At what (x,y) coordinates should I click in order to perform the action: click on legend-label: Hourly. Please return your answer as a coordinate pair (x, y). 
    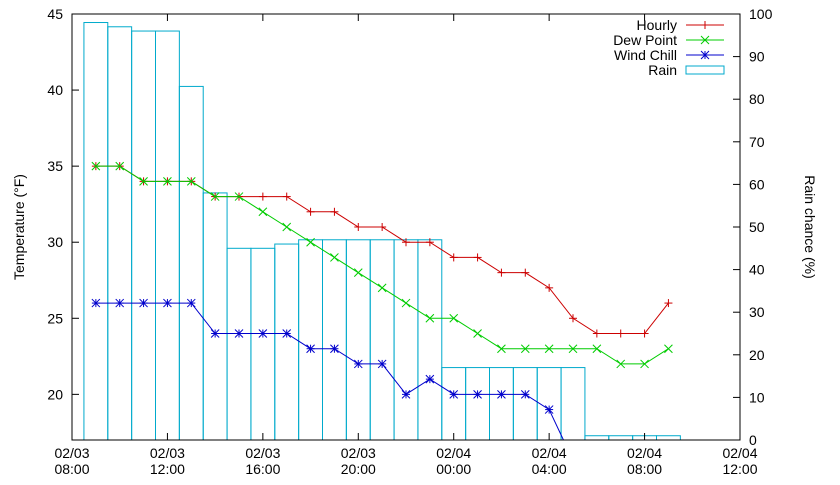
    Looking at the image, I should click on (657, 25).